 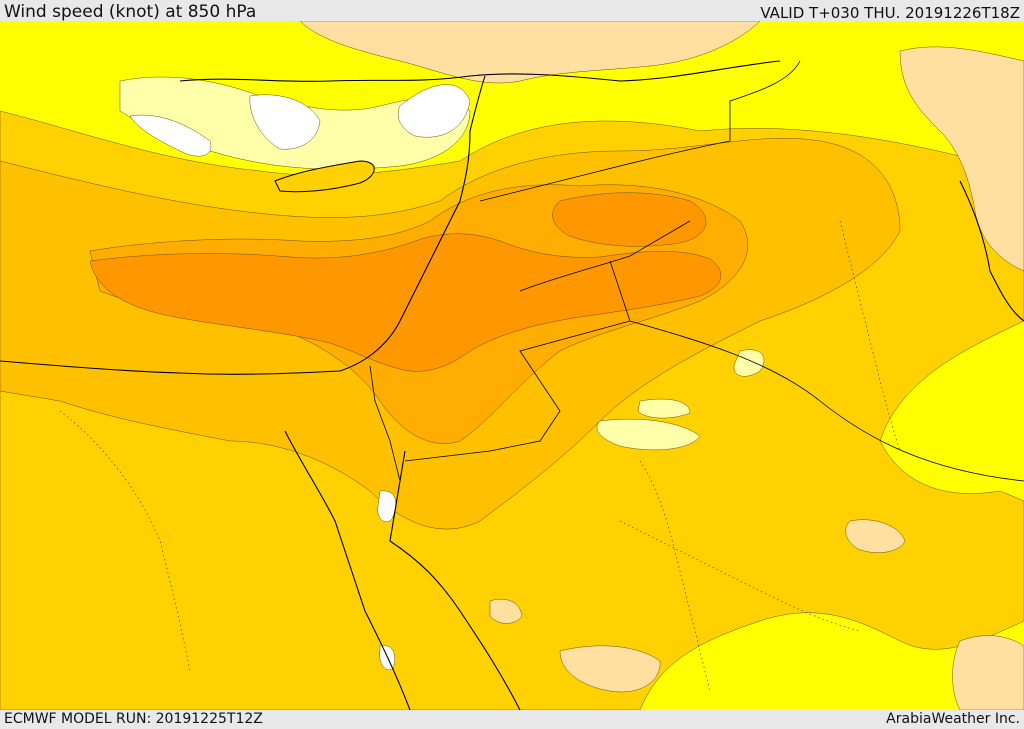 What do you see at coordinates (953, 719) in the screenshot?
I see `credit: ArabiaWeather Inc.` at bounding box center [953, 719].